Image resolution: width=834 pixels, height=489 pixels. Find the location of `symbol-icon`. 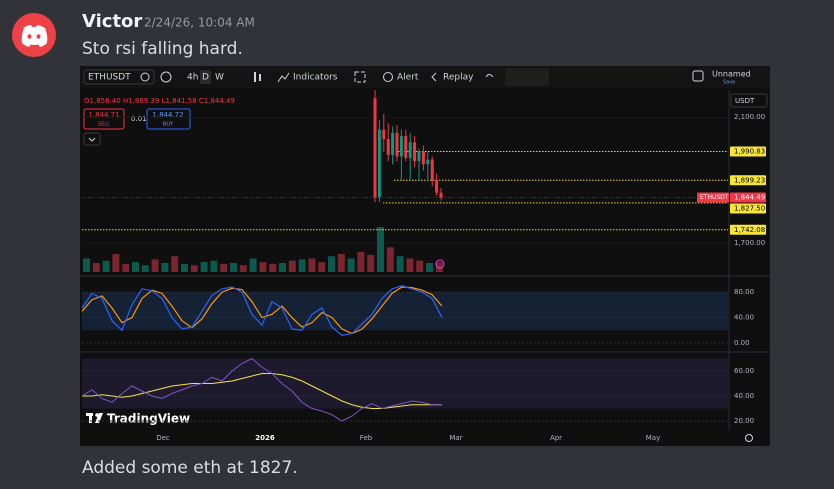

symbol-icon is located at coordinates (145, 77).